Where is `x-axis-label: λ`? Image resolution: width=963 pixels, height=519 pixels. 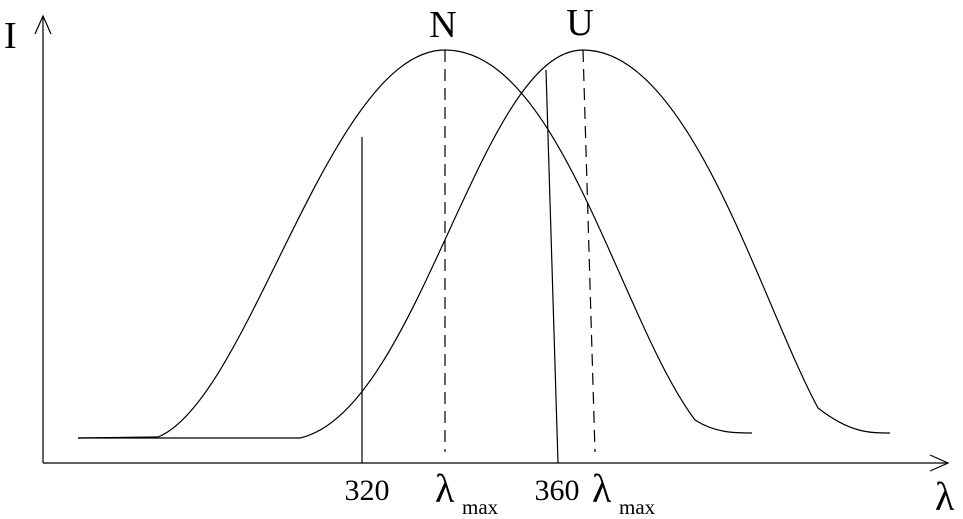
x-axis-label: λ is located at coordinates (945, 496).